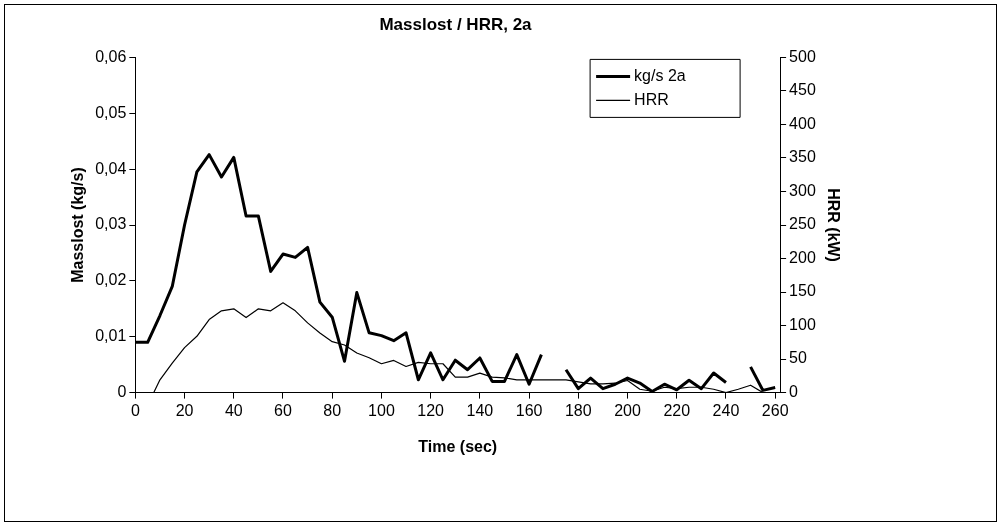  I want to click on y-tick-label: 0, so click(122, 392).